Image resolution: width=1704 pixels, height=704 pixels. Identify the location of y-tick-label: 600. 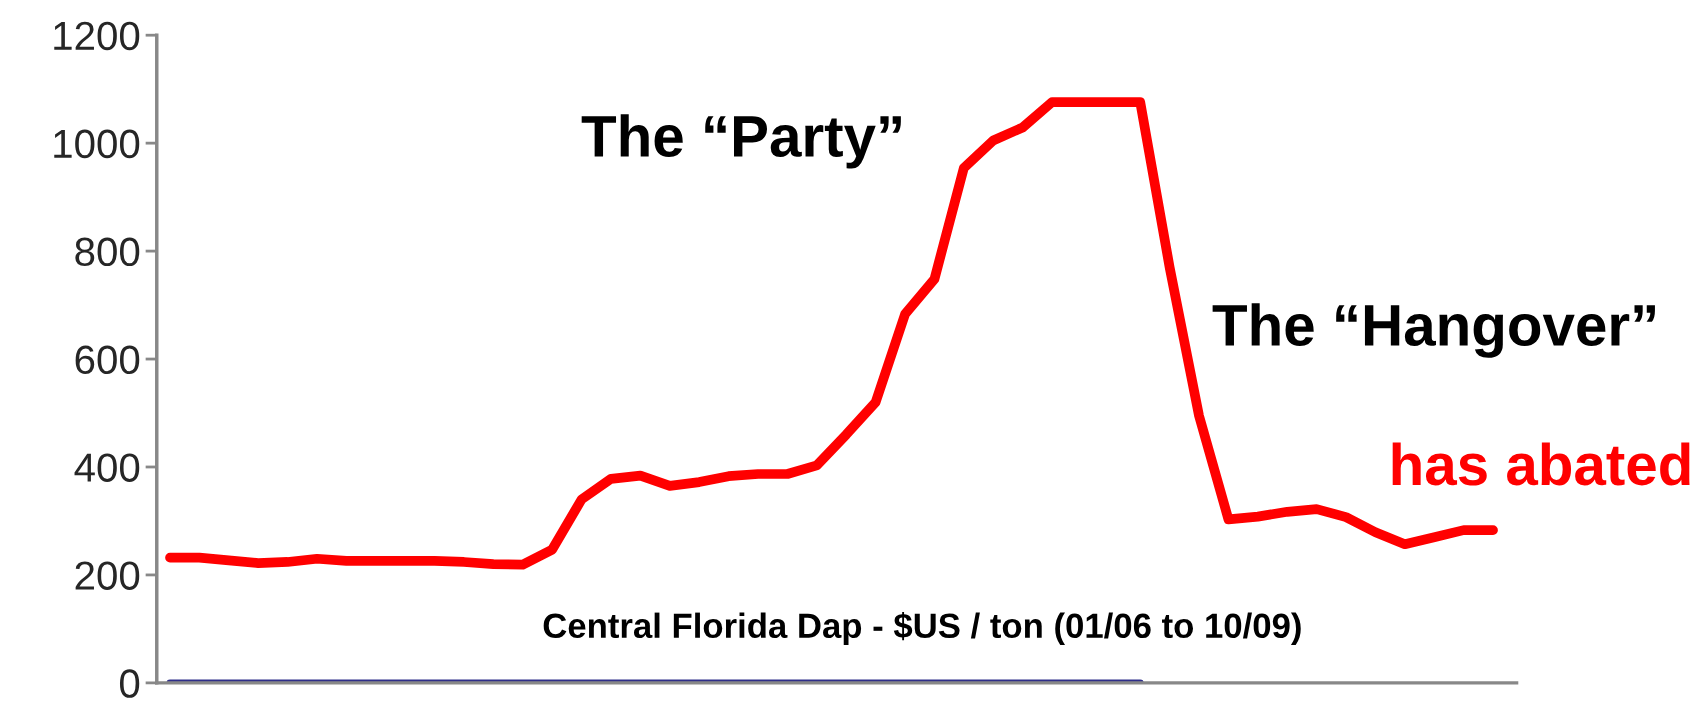
(107, 360).